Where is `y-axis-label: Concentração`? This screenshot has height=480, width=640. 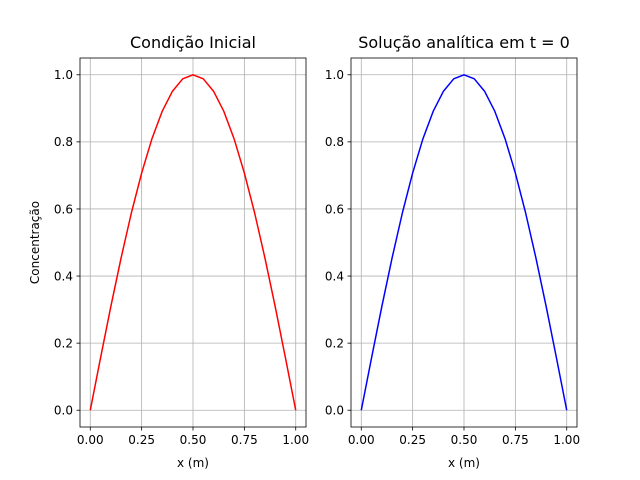 y-axis-label: Concentração is located at coordinates (35, 242).